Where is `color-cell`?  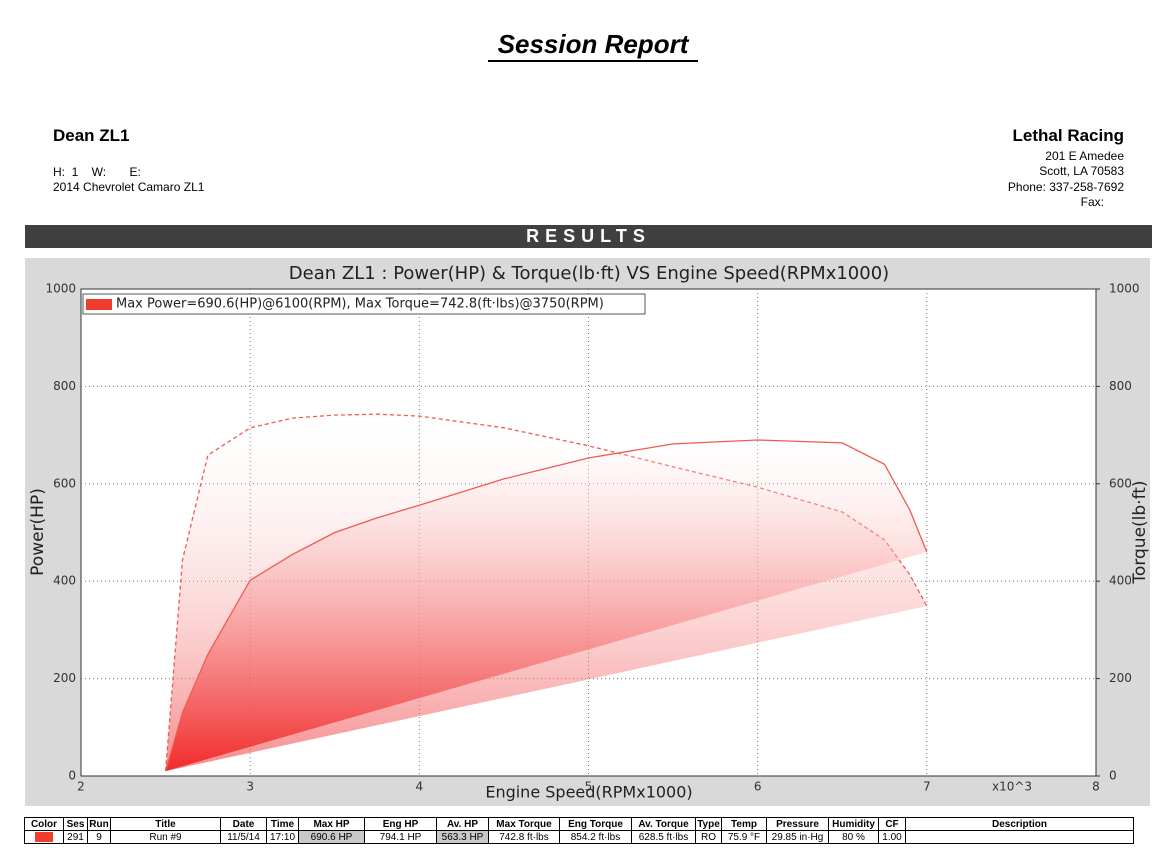 color-cell is located at coordinates (44, 837).